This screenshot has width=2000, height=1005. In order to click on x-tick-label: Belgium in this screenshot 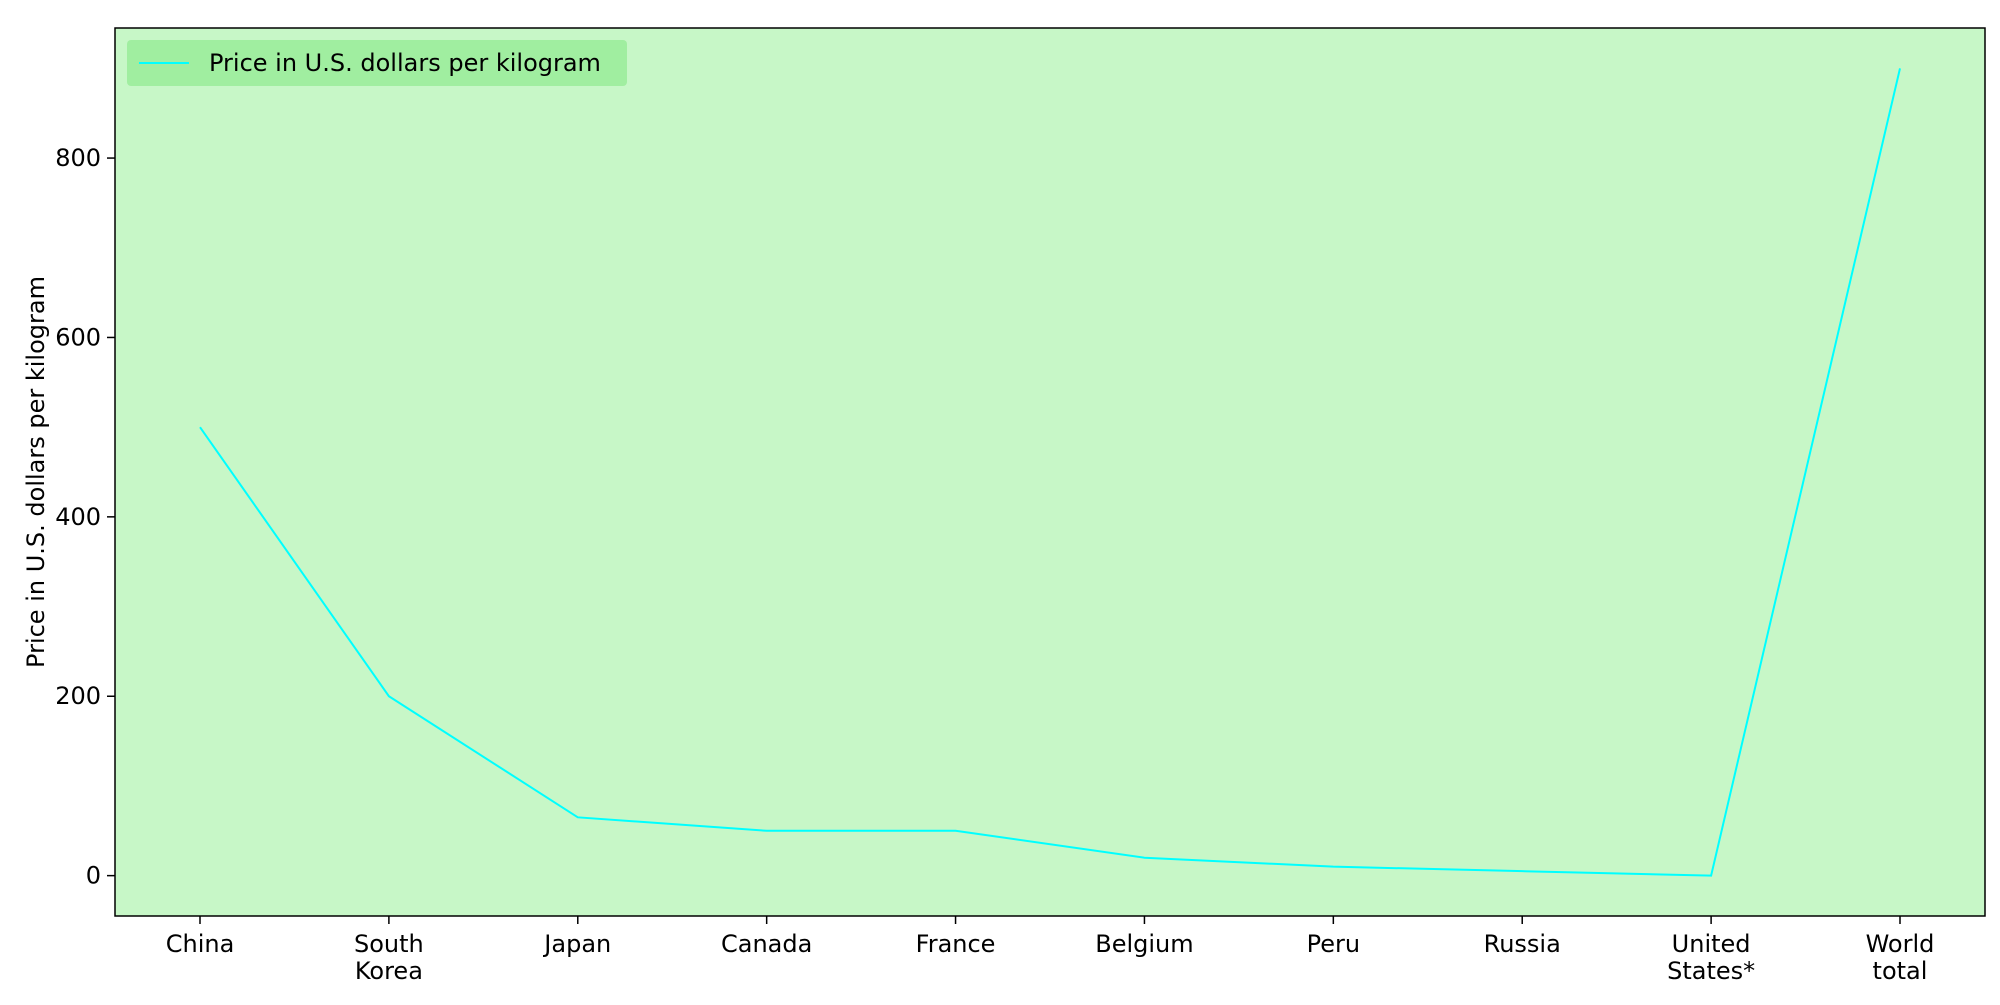, I will do `click(1144, 944)`.